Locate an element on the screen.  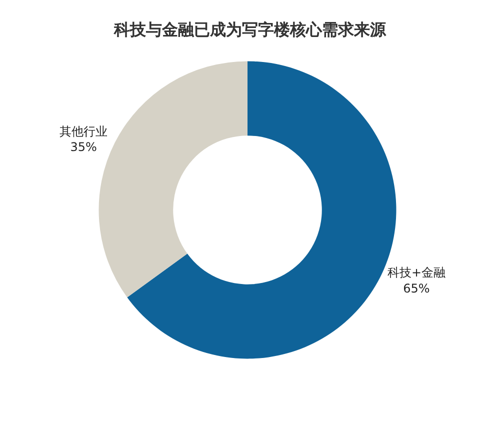
data-label: 35% is located at coordinates (83, 147).